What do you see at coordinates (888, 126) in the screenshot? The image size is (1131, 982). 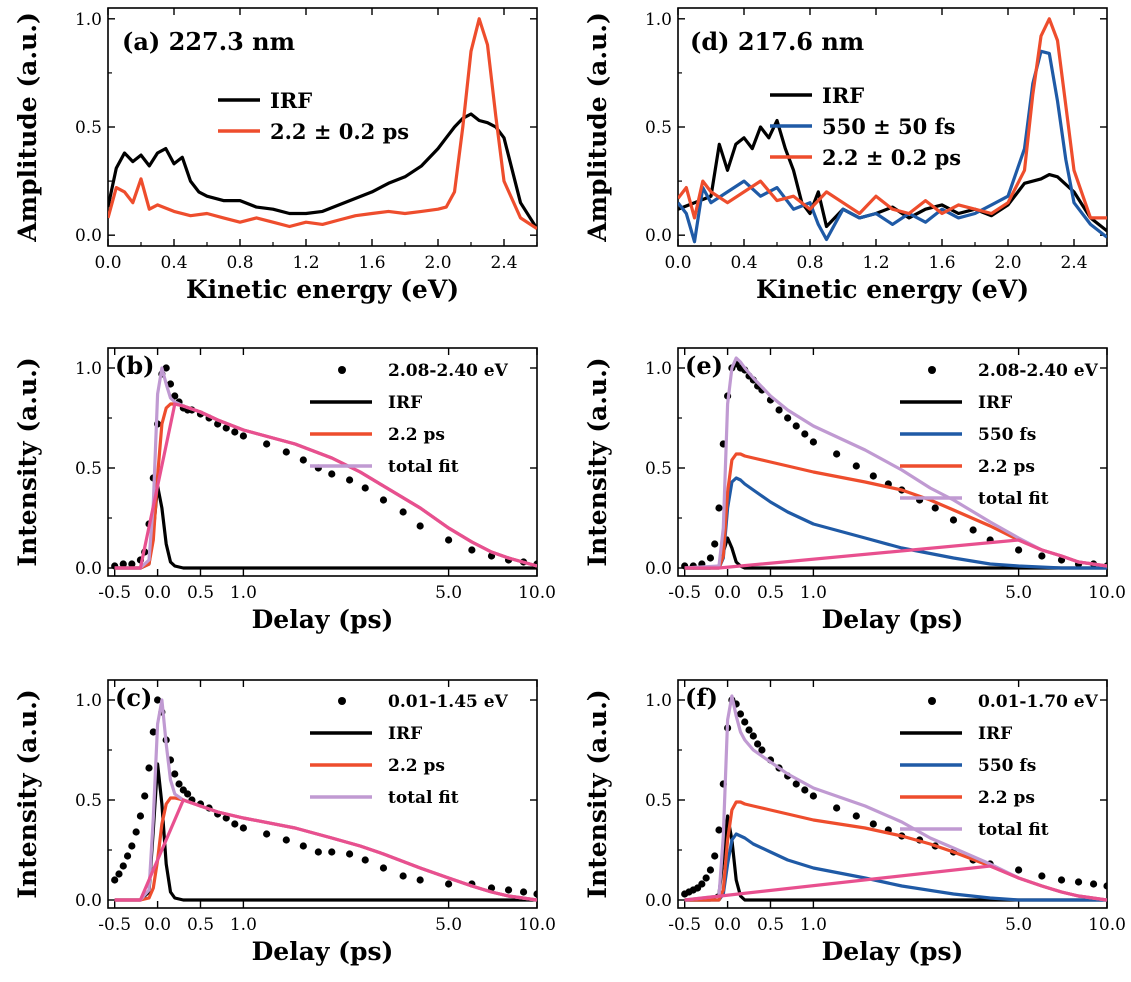 I see `legend-label: 550 ± 50 fs` at bounding box center [888, 126].